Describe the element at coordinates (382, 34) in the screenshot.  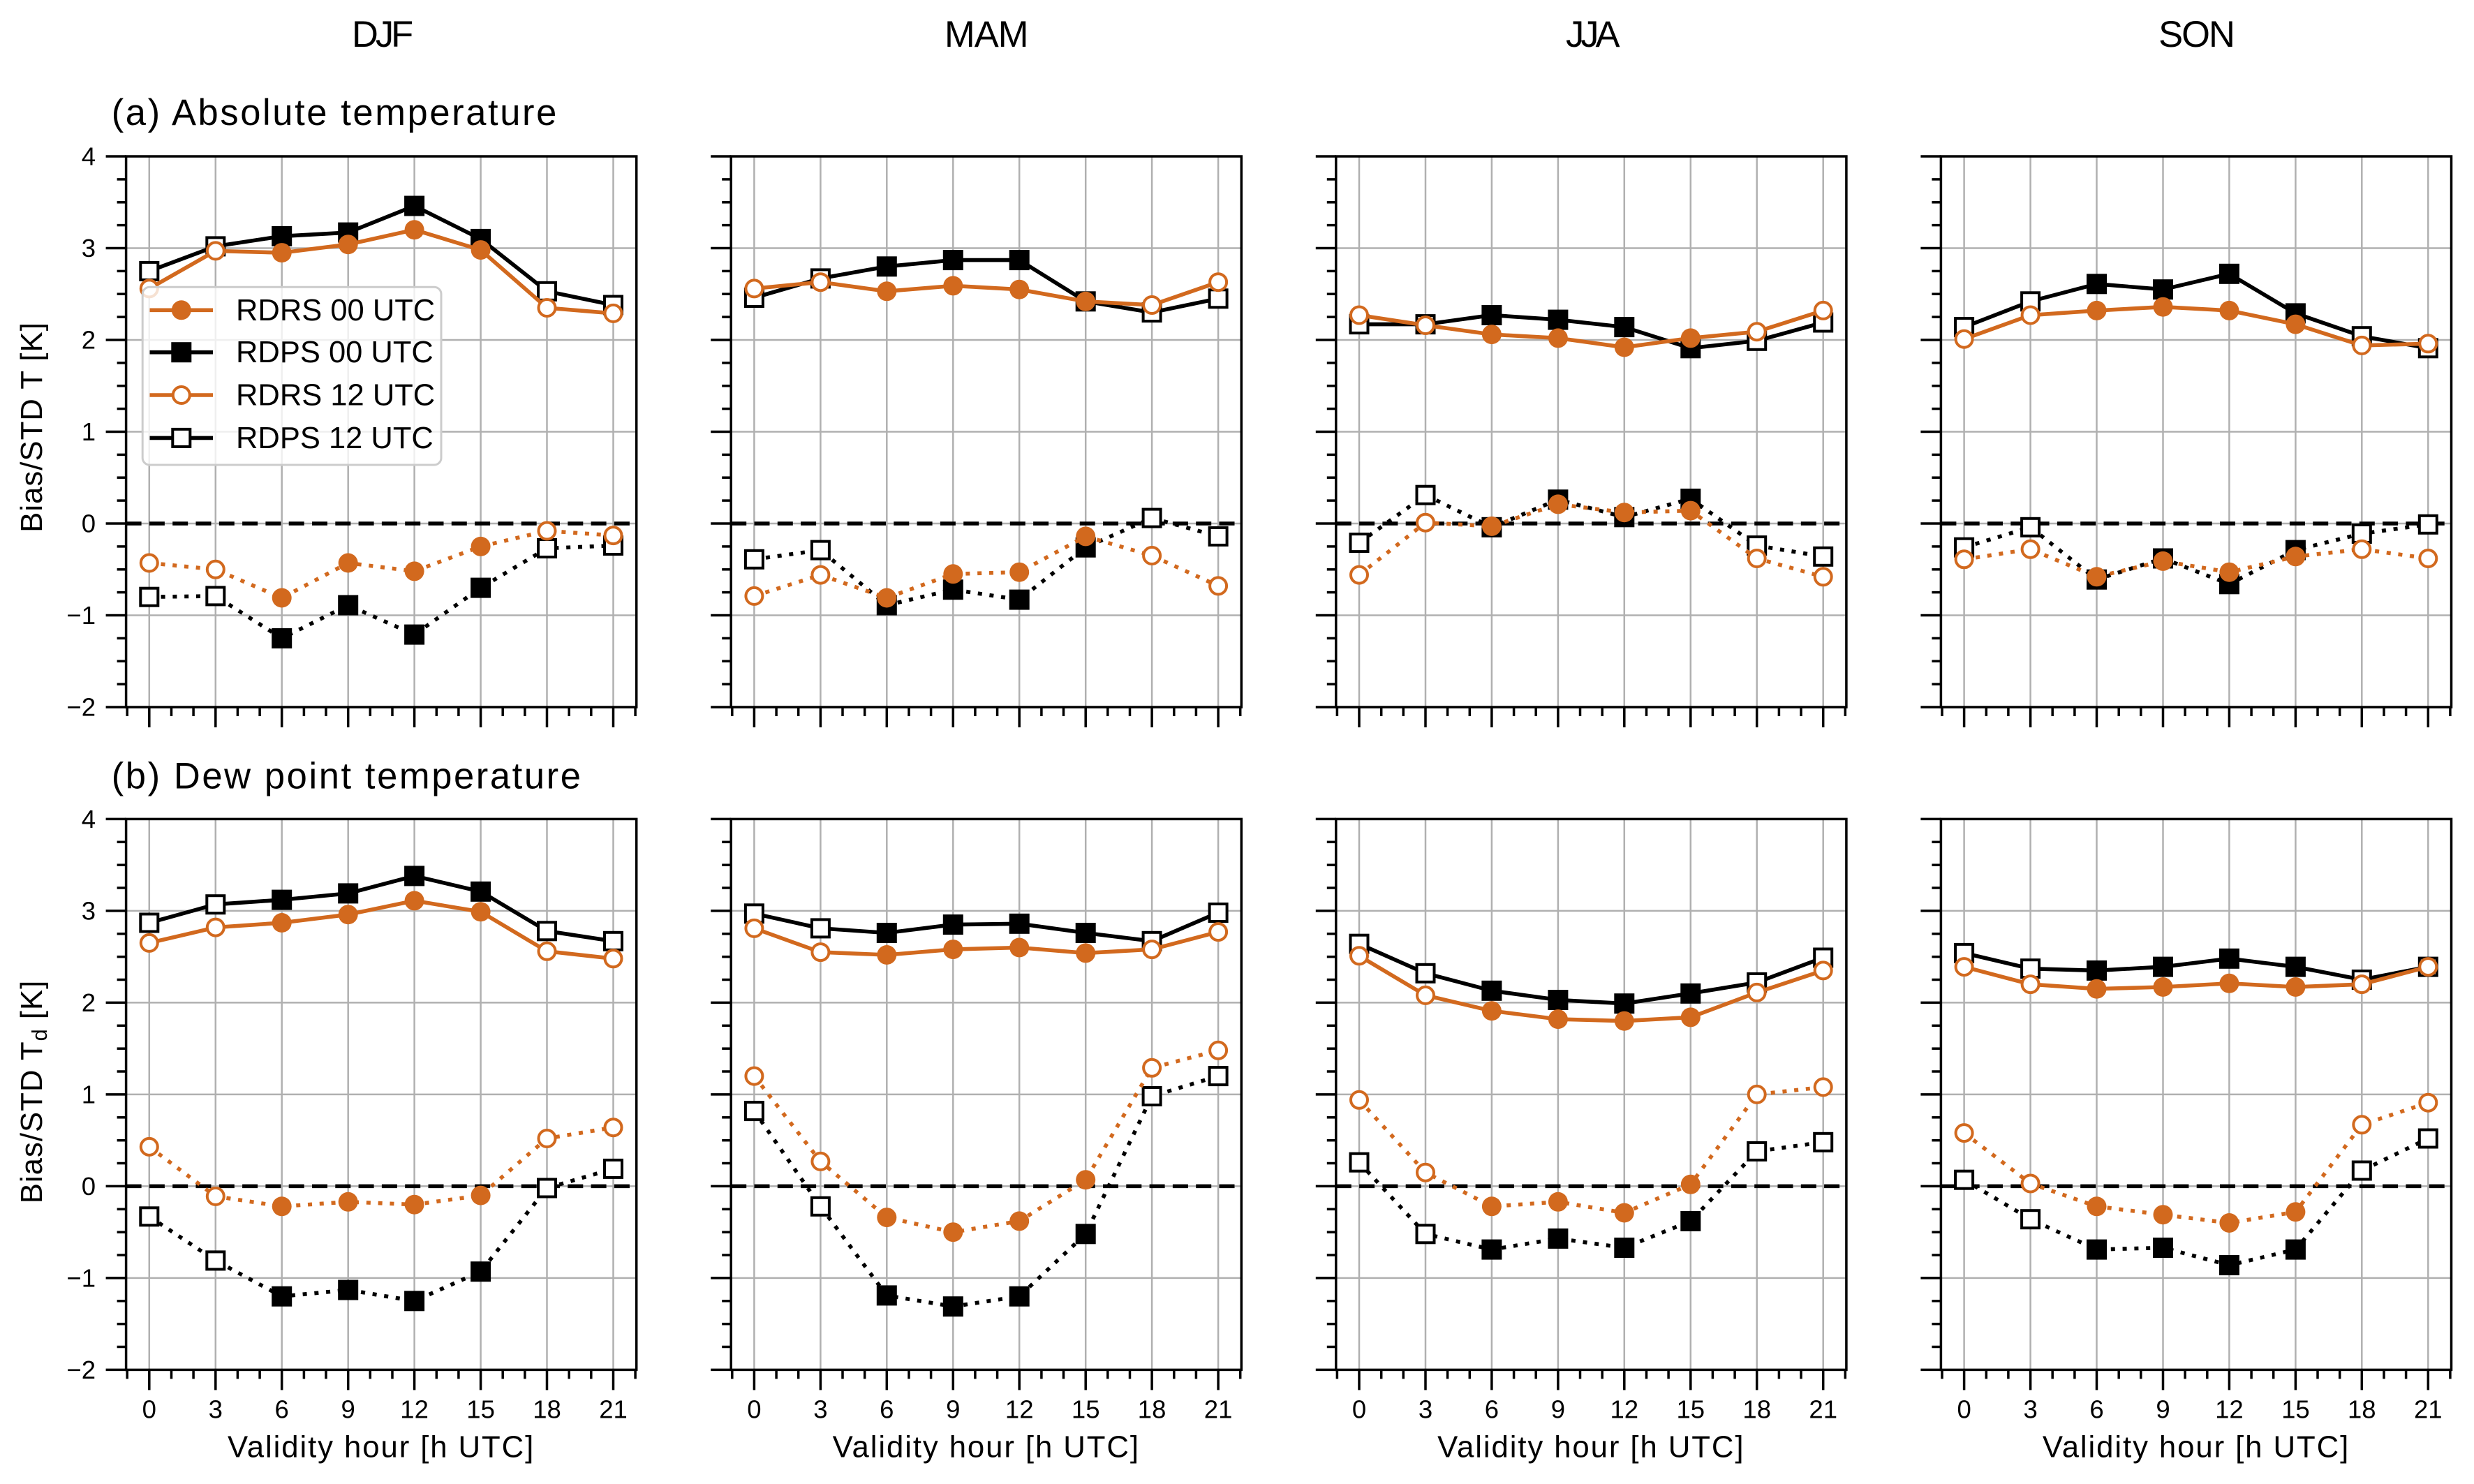
I see `svg-text: DJF` at that location.